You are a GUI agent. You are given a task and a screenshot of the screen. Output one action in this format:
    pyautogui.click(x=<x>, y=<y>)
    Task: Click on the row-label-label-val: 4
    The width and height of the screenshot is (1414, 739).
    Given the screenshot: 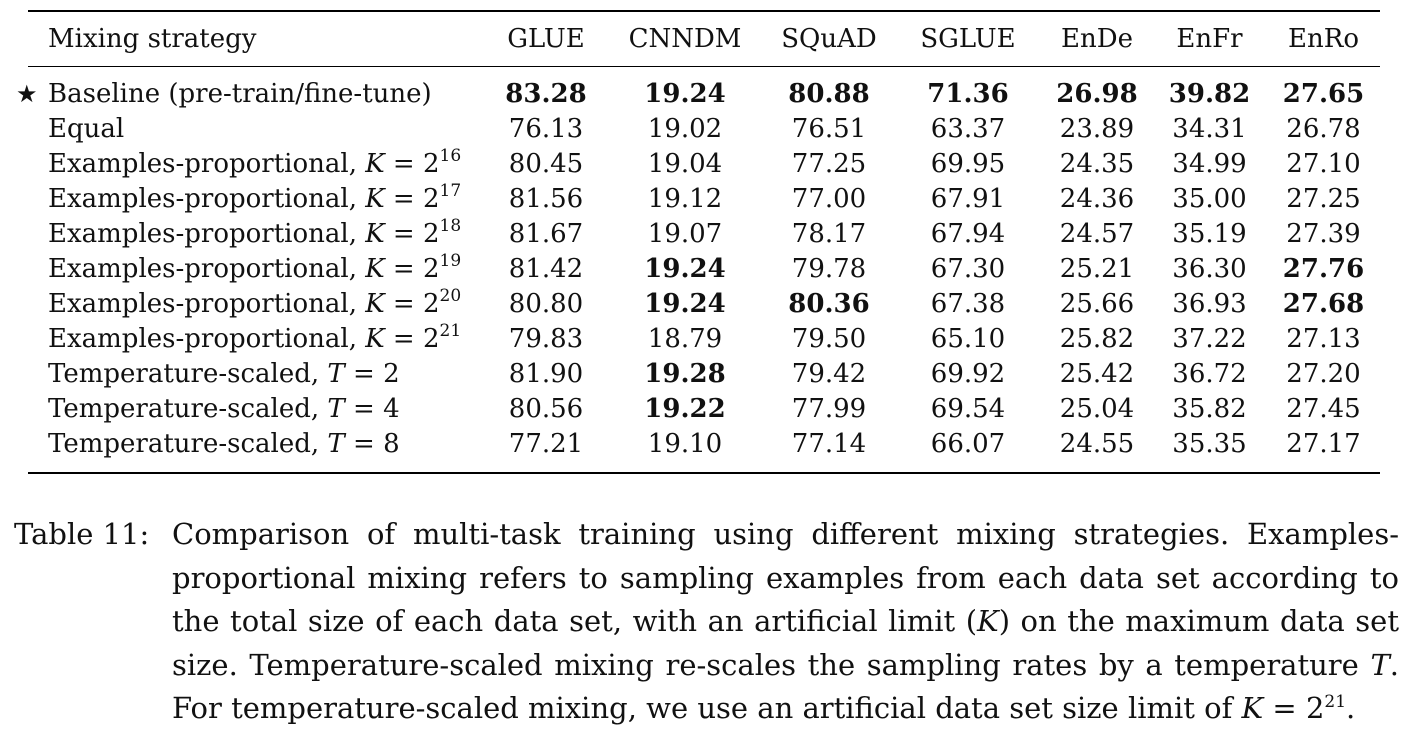 What is the action you would take?
    pyautogui.click(x=391, y=409)
    